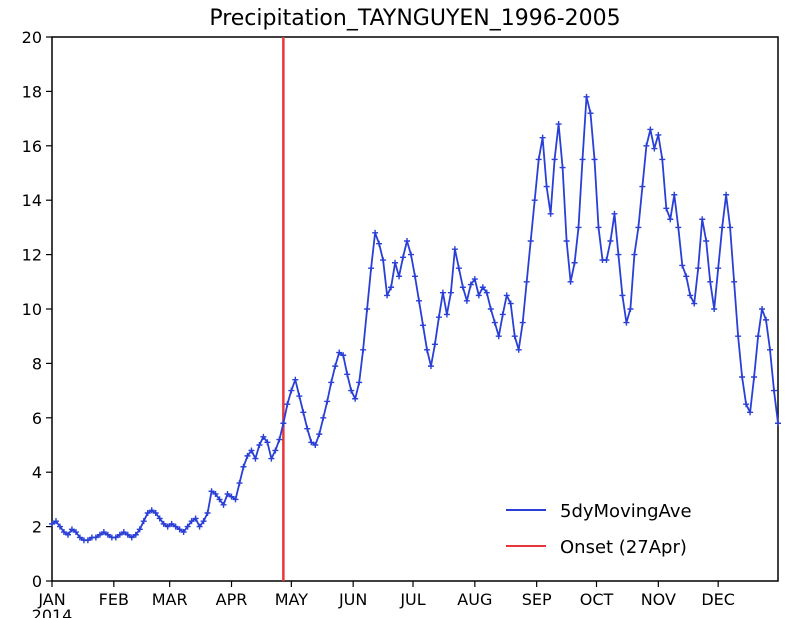 Image resolution: width=800 pixels, height=618 pixels. Describe the element at coordinates (352, 599) in the screenshot. I see `x-tick-label: JUN` at that location.